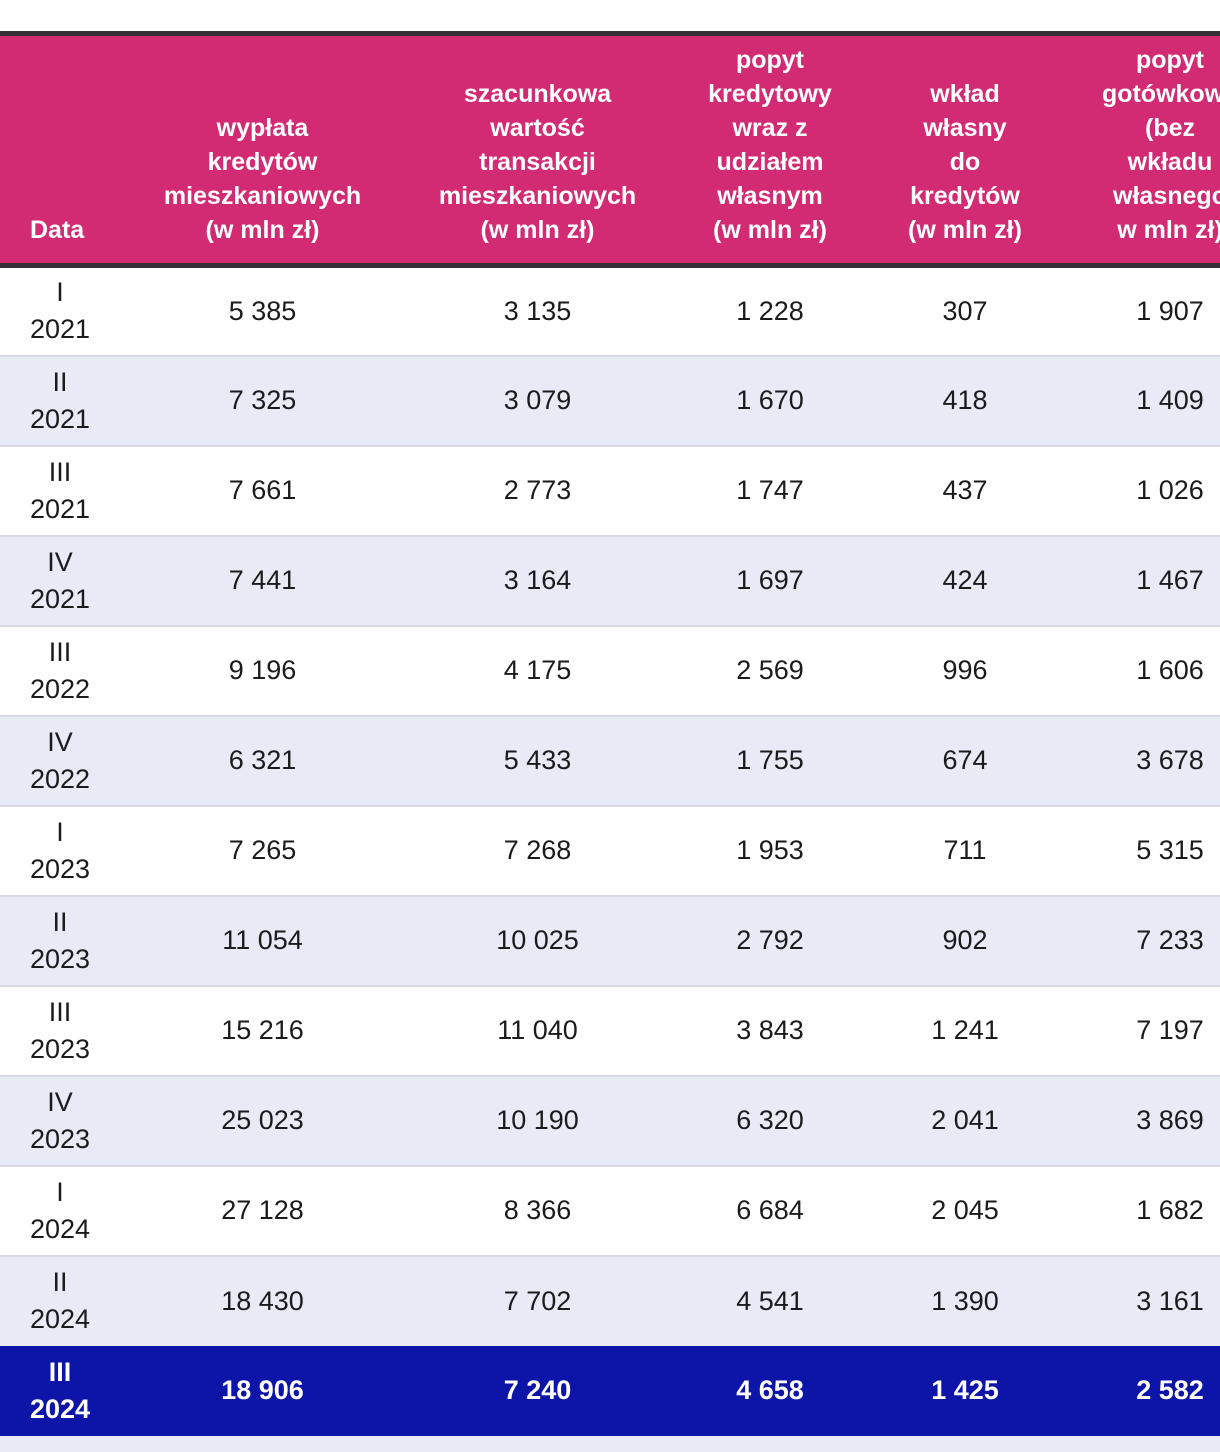 The image size is (1220, 1452). I want to click on value-cell: 7 268, so click(537, 850).